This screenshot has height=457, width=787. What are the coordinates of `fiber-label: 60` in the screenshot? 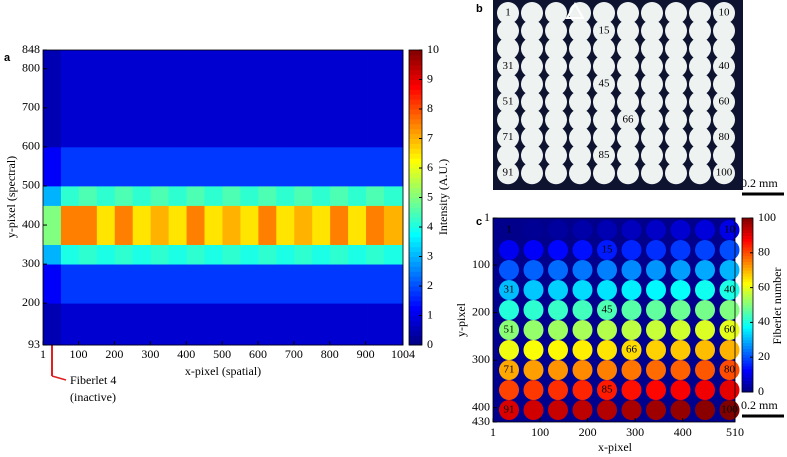 It's located at (730, 330).